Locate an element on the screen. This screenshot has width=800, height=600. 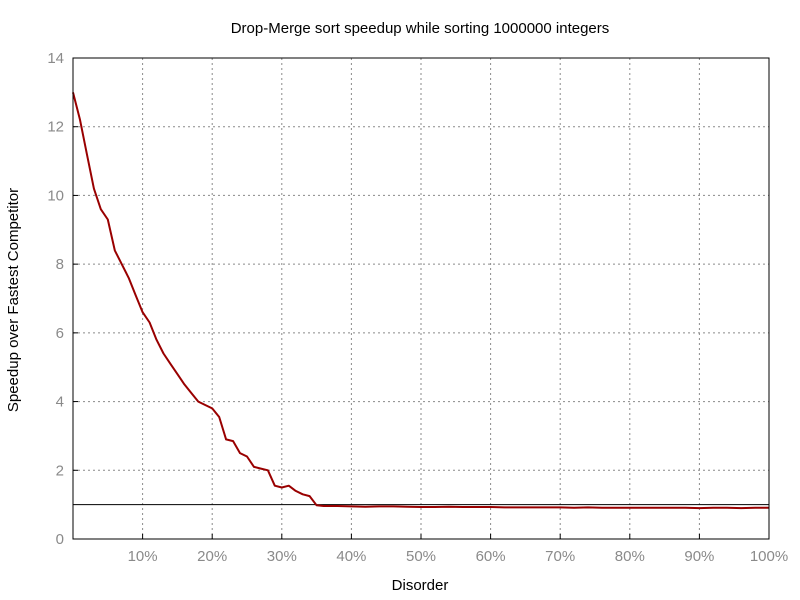
y-tick-label: 8 is located at coordinates (60, 264).